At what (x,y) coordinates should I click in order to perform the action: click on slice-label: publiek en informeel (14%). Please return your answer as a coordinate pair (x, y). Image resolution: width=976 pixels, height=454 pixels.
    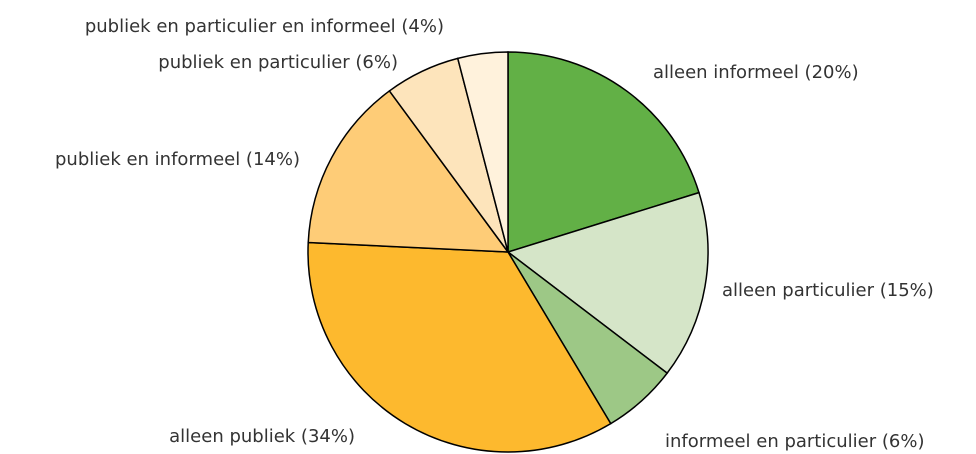
    Looking at the image, I should click on (177, 159).